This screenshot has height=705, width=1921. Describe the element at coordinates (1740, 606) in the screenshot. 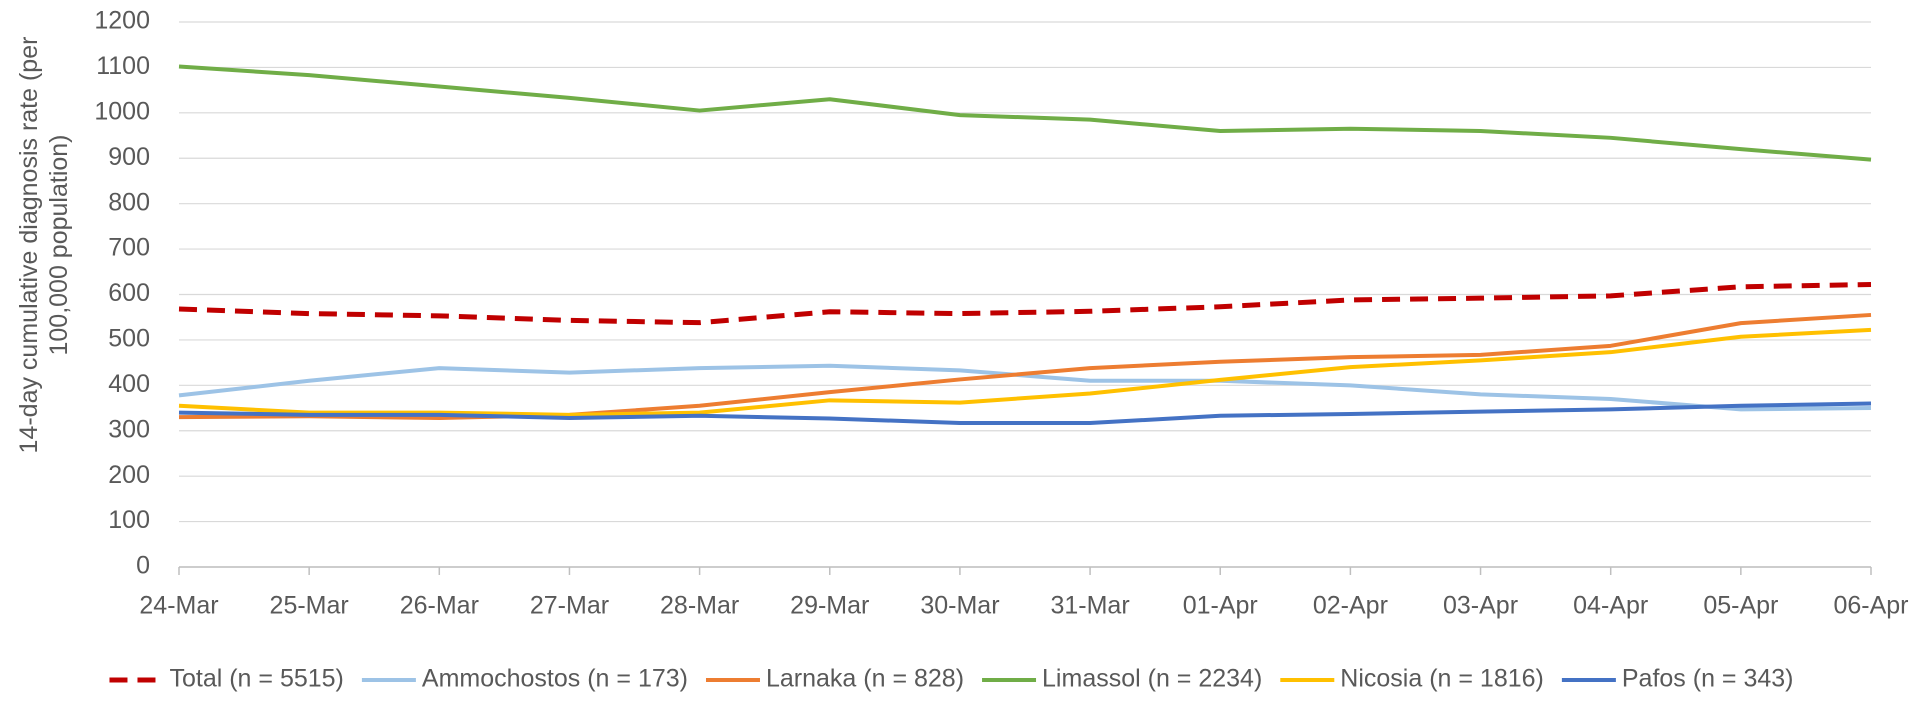

I see `x-tick-label: 05-Apr` at that location.